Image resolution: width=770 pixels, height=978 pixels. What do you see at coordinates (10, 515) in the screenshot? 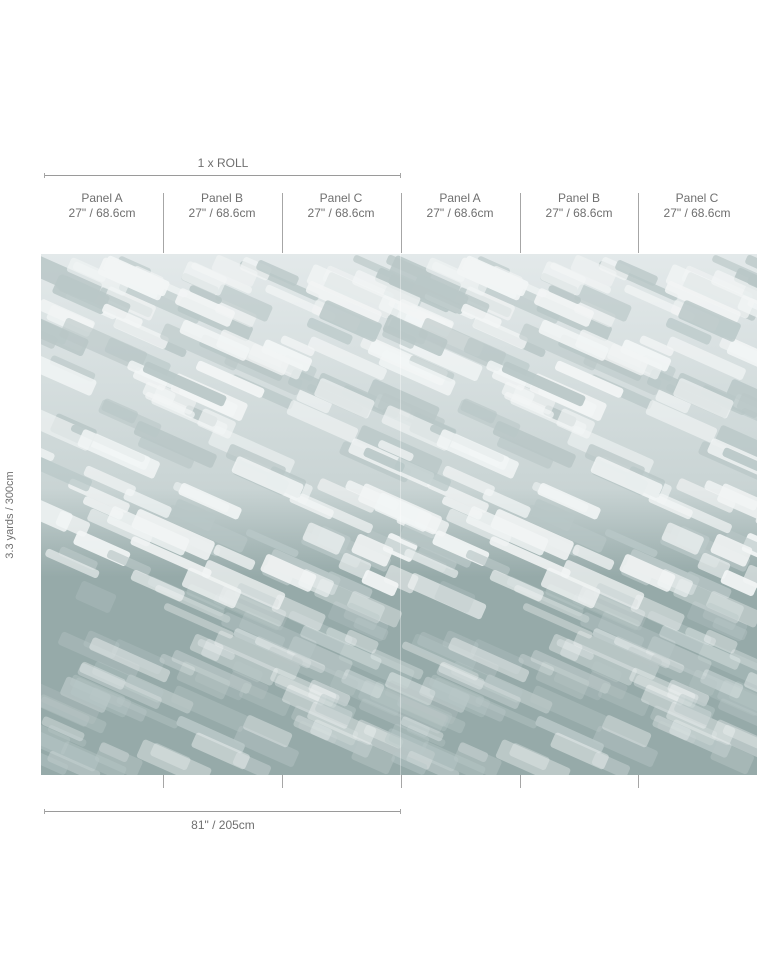
I see `height-label: 3.3 yards / 300cm` at bounding box center [10, 515].